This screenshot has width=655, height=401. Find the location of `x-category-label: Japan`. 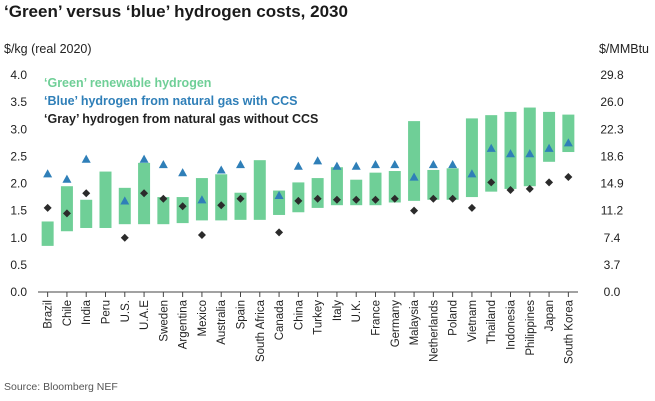

x-category-label: Japan is located at coordinates (550, 315).